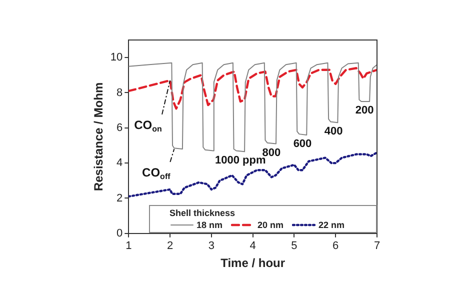 Image resolution: width=474 pixels, height=283 pixels. Describe the element at coordinates (116, 58) in the screenshot. I see `y-tick-label: 10` at that location.